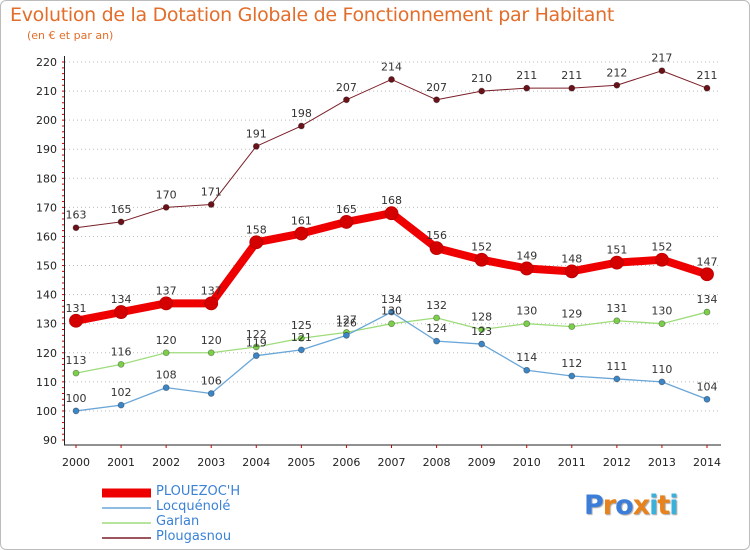  What do you see at coordinates (346, 319) in the screenshot?
I see `data-label: 127` at bounding box center [346, 319].